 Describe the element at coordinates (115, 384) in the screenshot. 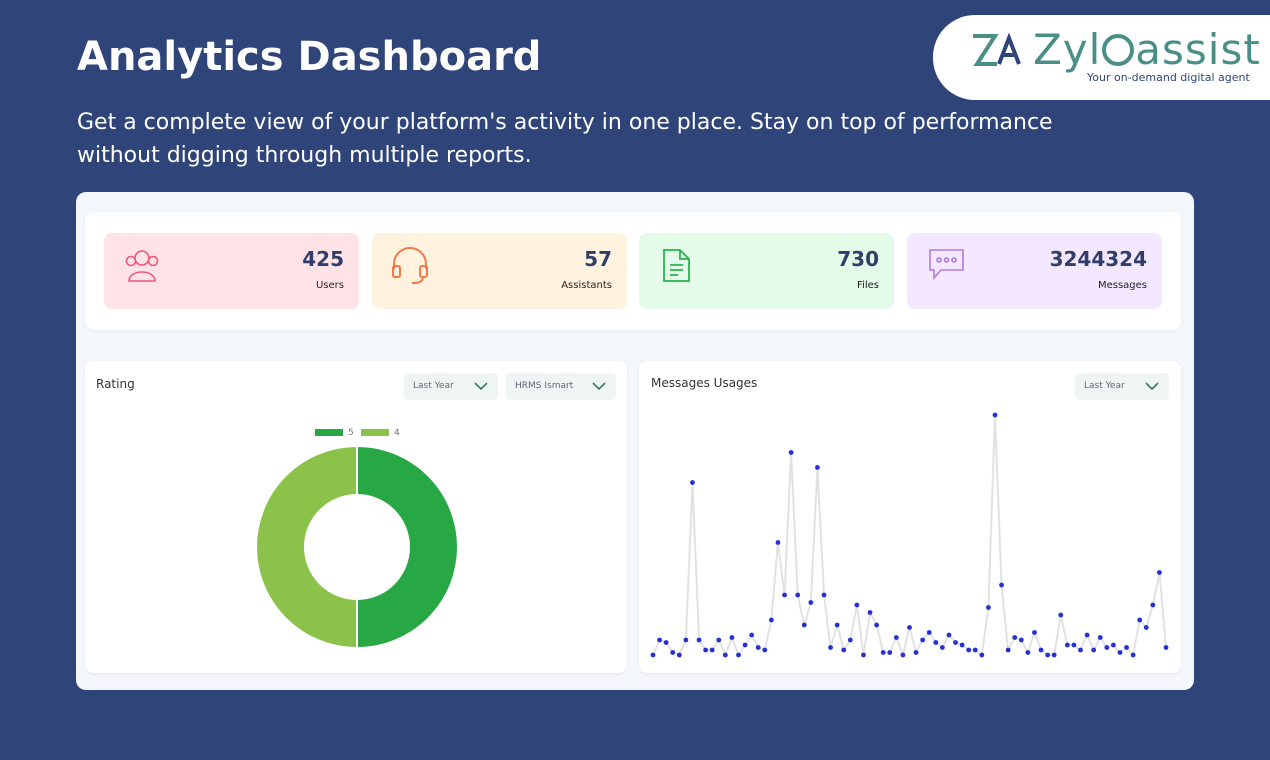

I see `panel-title: Rating` at that location.